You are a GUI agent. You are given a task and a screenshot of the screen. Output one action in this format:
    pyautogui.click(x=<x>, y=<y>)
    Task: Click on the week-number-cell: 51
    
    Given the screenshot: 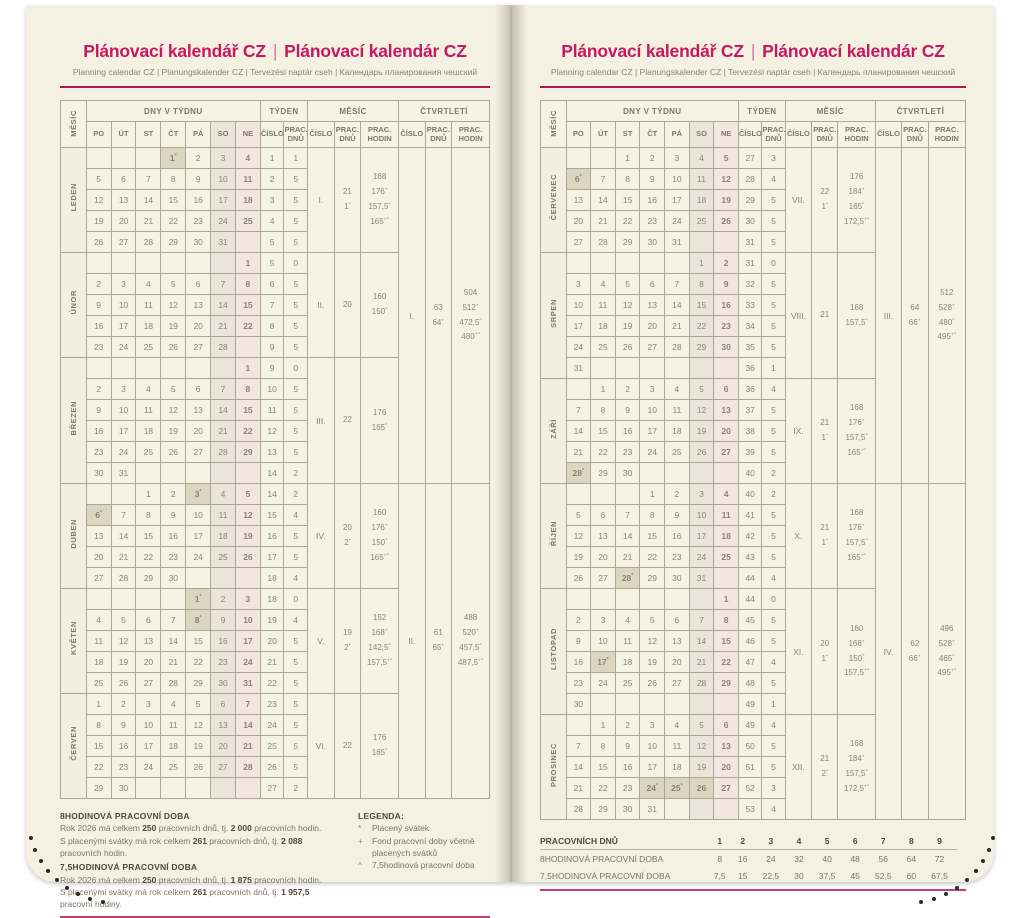 What is the action you would take?
    pyautogui.click(x=750, y=767)
    